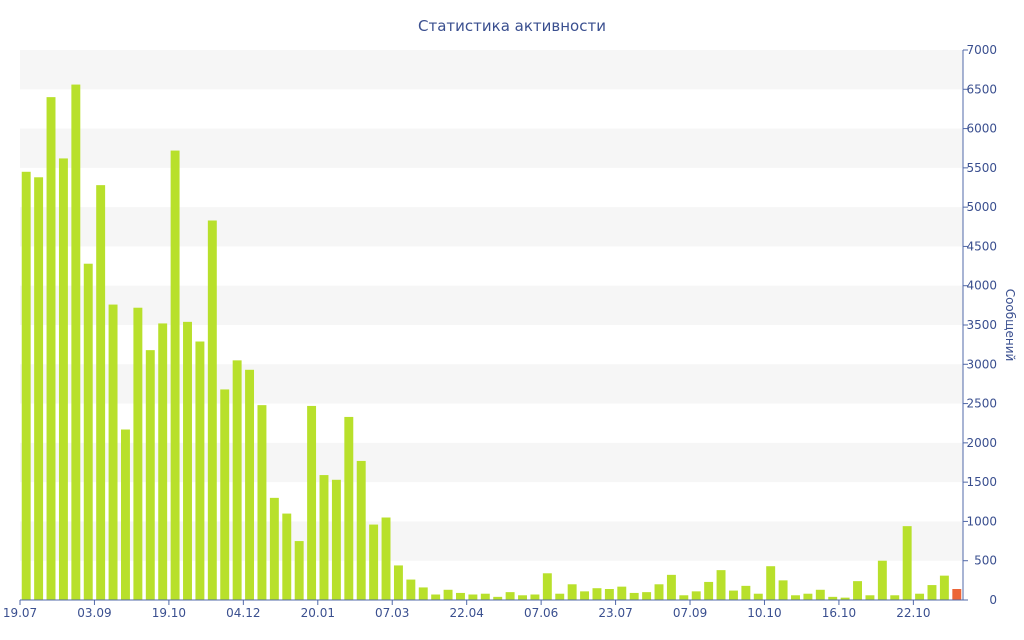 This screenshot has height=640, width=1024. I want to click on y-axis-label: Сообщений, so click(1010, 325).